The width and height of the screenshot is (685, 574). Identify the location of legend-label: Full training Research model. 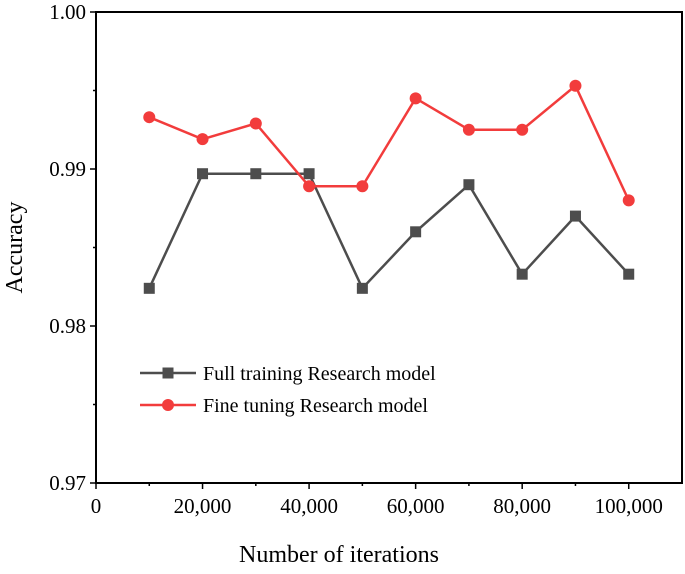
(319, 374).